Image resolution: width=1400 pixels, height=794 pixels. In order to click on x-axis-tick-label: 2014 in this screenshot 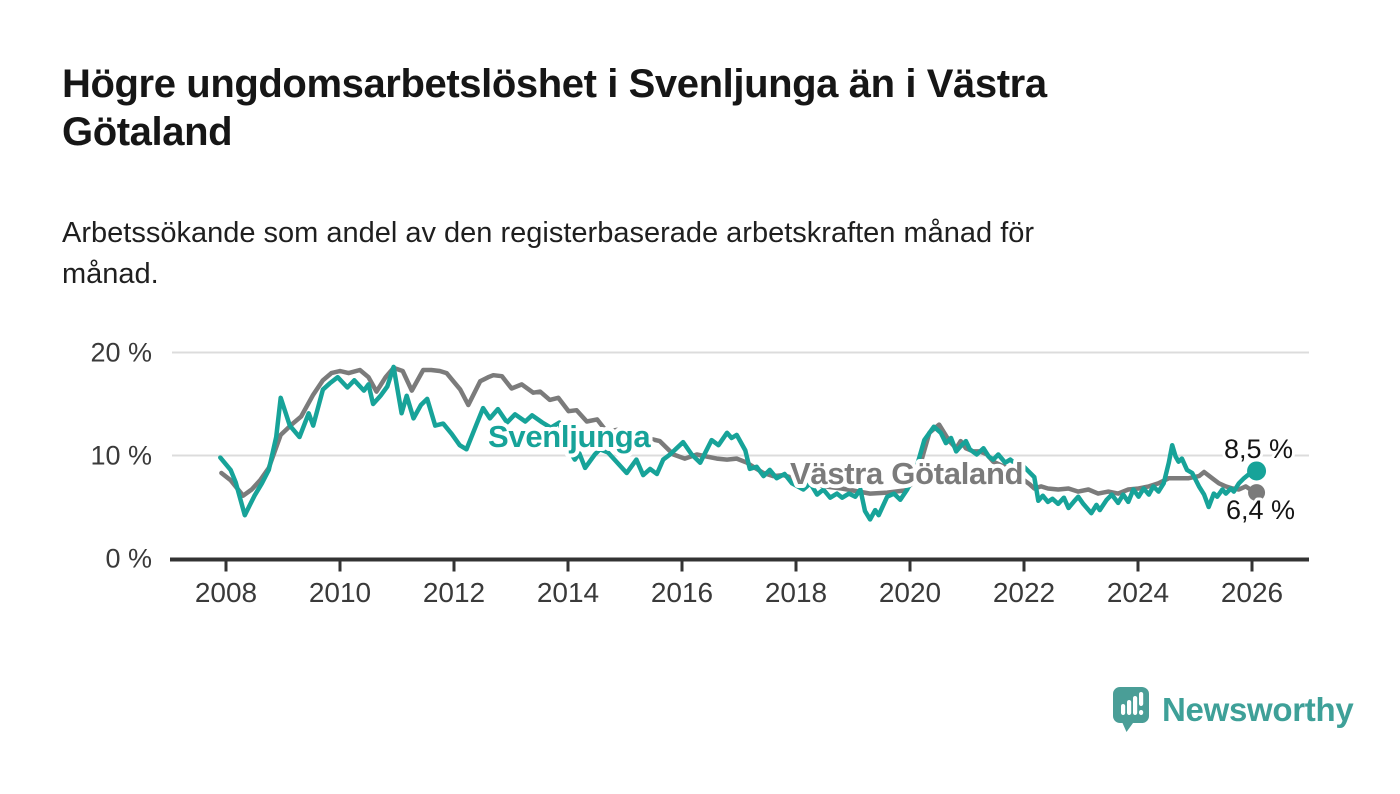, I will do `click(568, 592)`.